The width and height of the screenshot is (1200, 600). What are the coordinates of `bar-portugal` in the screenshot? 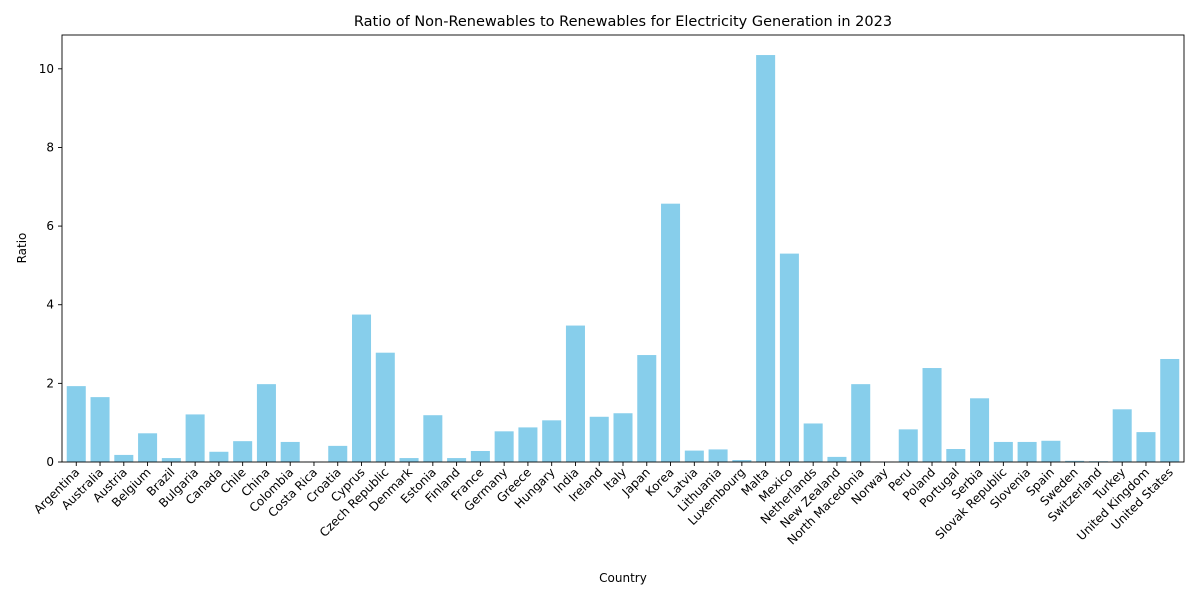 It's located at (956, 455).